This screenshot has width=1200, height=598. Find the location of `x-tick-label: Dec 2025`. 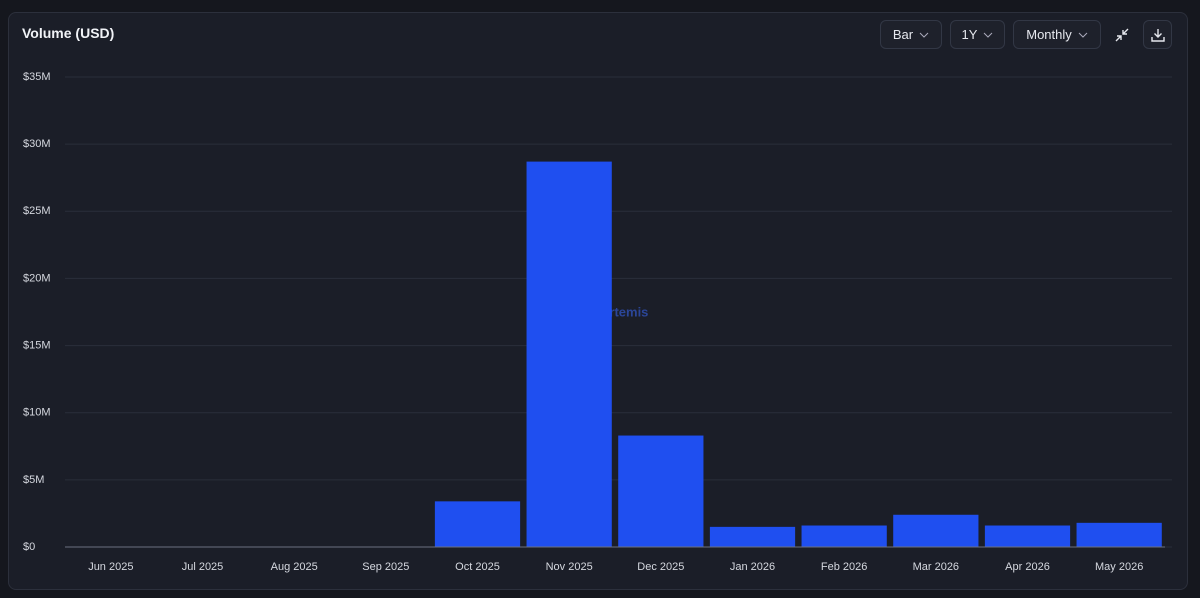

x-tick-label: Dec 2025 is located at coordinates (660, 567).